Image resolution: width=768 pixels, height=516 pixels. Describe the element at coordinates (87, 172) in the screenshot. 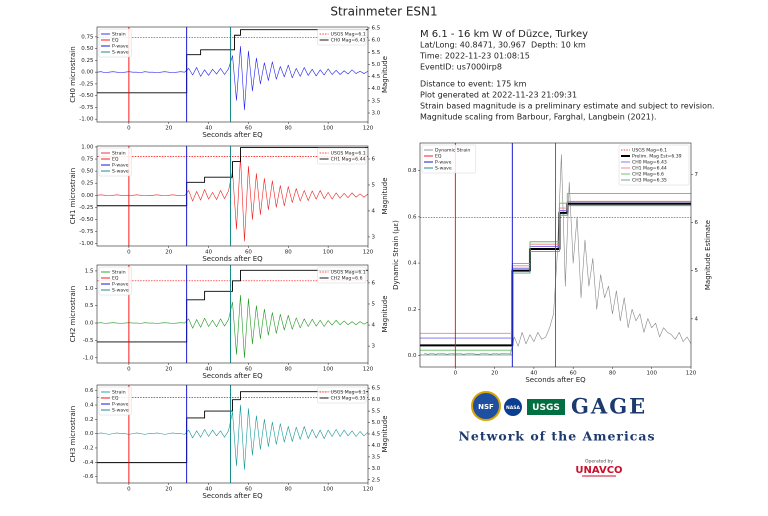

I see `y-tick-label: 0.50` at that location.